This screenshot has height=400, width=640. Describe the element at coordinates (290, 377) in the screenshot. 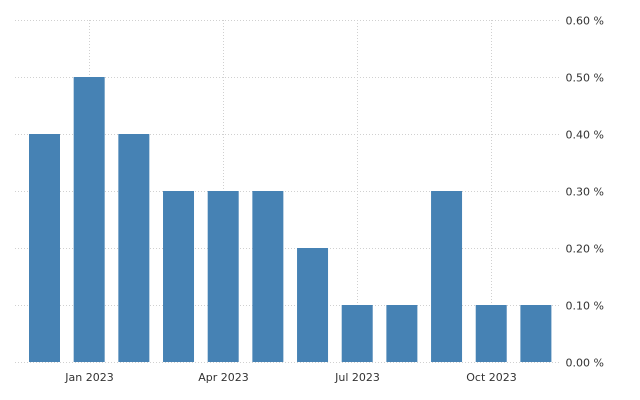

I see `x-axis-ticks: Jan 2023 Apr 2023 Jul 2023 Oct 2023` at that location.